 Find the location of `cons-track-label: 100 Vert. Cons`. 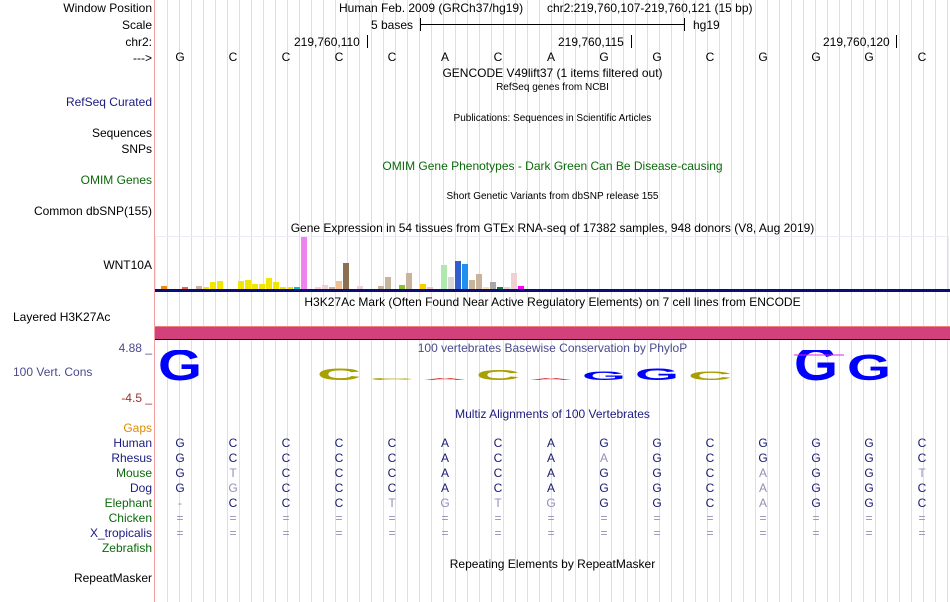

cons-track-label: 100 Vert. Cons is located at coordinates (53, 372).